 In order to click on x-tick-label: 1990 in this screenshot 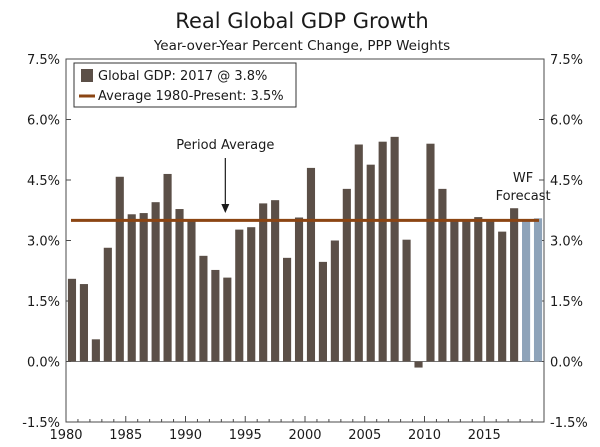, I will do `click(185, 435)`.